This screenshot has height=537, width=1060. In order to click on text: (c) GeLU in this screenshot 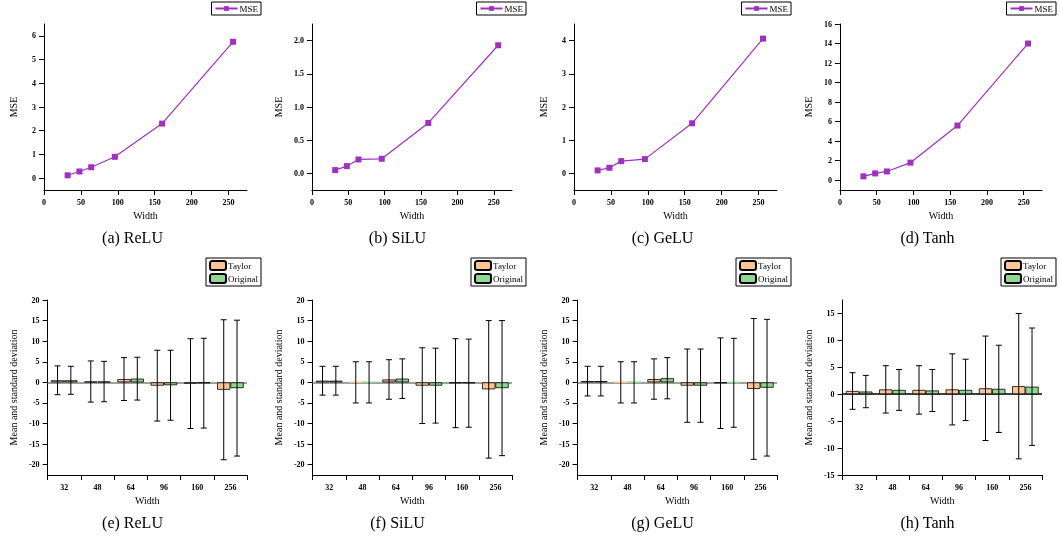, I will do `click(662, 237)`.